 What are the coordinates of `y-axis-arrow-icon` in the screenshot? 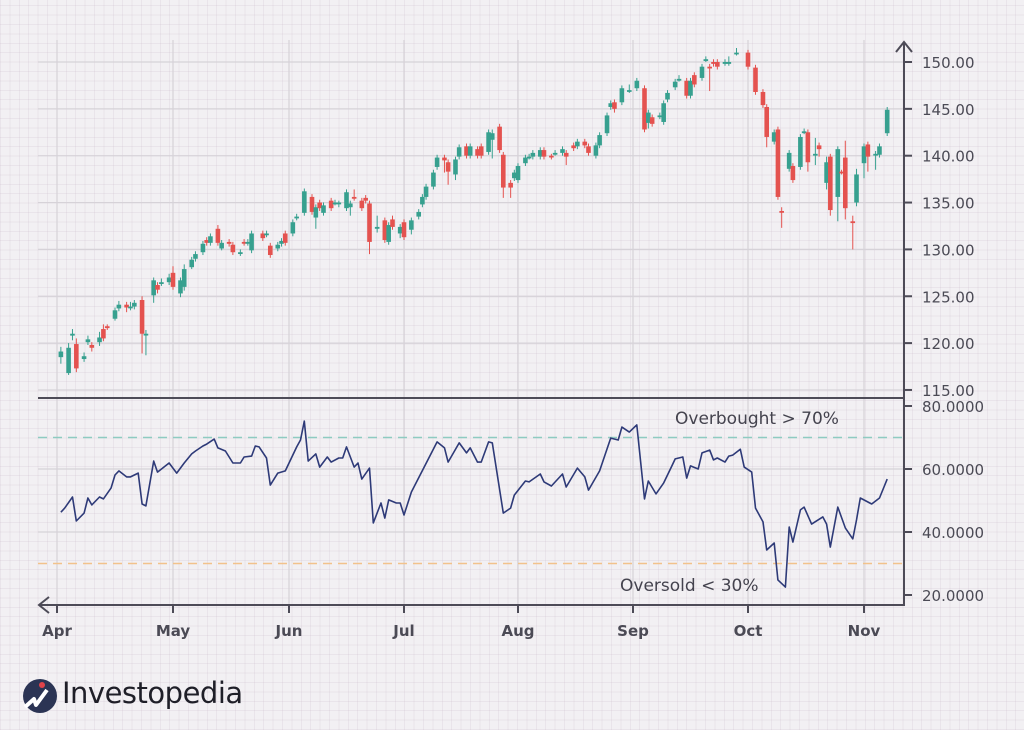 It's located at (904, 46).